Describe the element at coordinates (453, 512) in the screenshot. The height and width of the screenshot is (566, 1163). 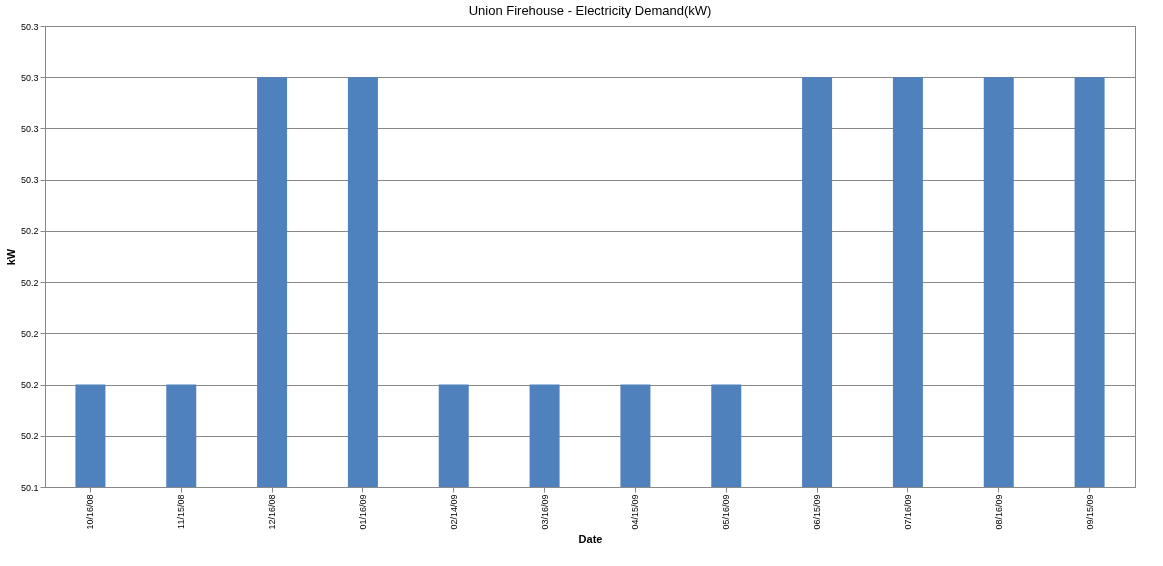
I see `x-tick-label: 02/14/09` at that location.